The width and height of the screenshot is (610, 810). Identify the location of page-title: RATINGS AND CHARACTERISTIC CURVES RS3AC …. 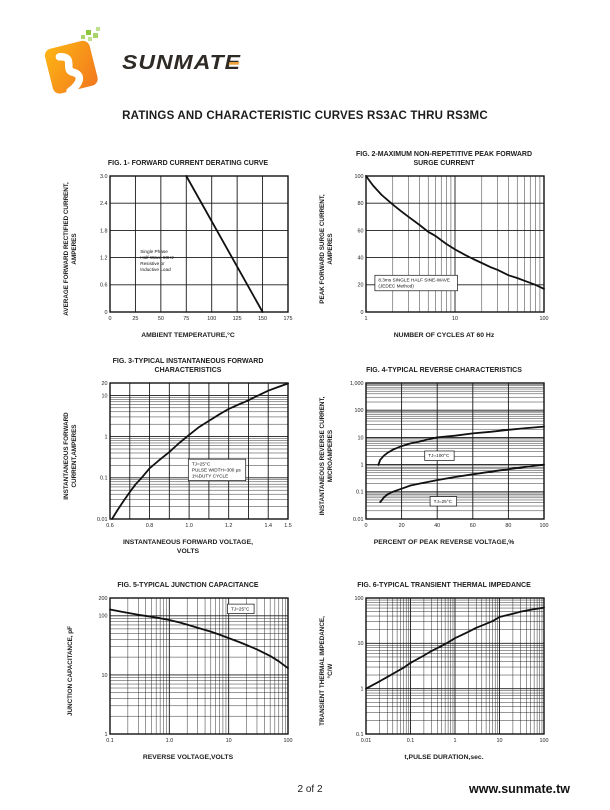
(305, 116).